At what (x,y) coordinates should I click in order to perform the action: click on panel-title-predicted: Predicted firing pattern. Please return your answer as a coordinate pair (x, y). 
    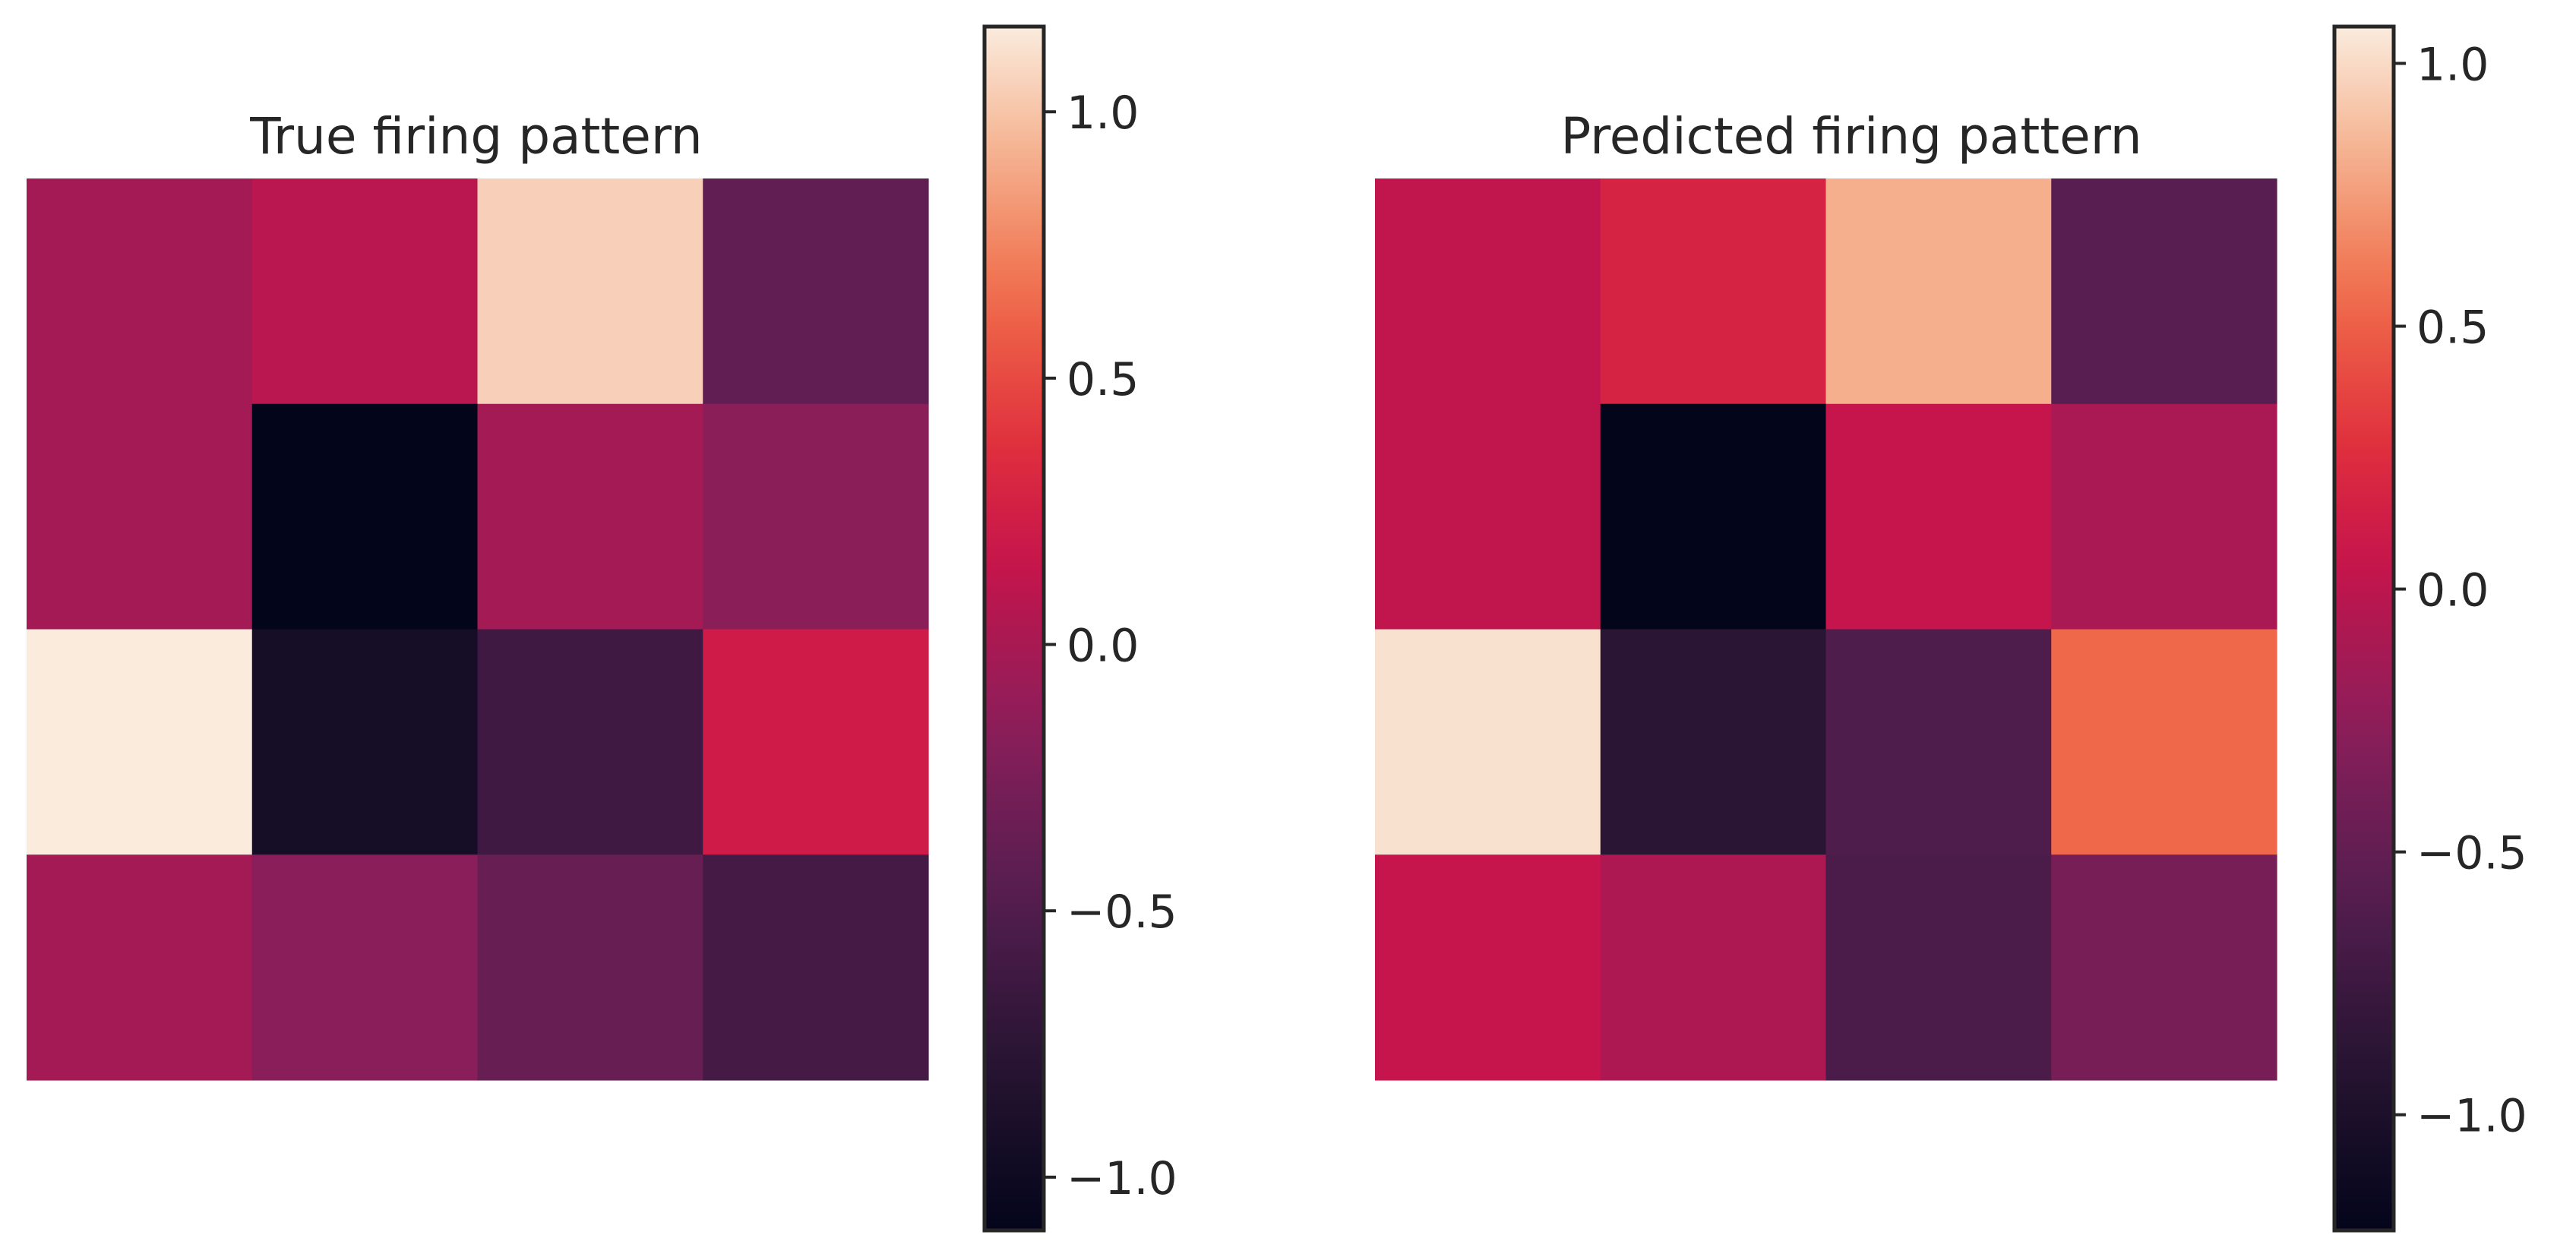
    Looking at the image, I should click on (1850, 136).